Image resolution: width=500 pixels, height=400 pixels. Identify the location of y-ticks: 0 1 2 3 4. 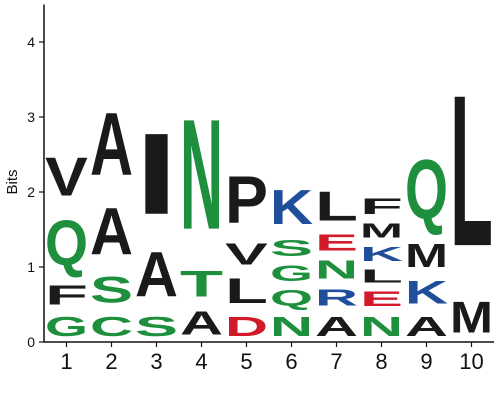
(35, 192).